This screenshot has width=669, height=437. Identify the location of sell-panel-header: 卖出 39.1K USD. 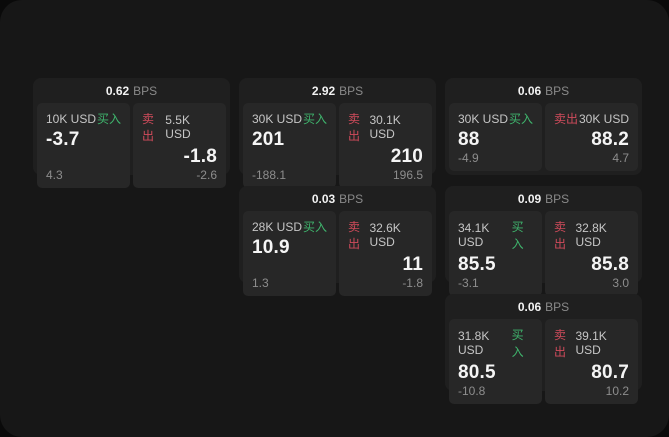
(591, 343).